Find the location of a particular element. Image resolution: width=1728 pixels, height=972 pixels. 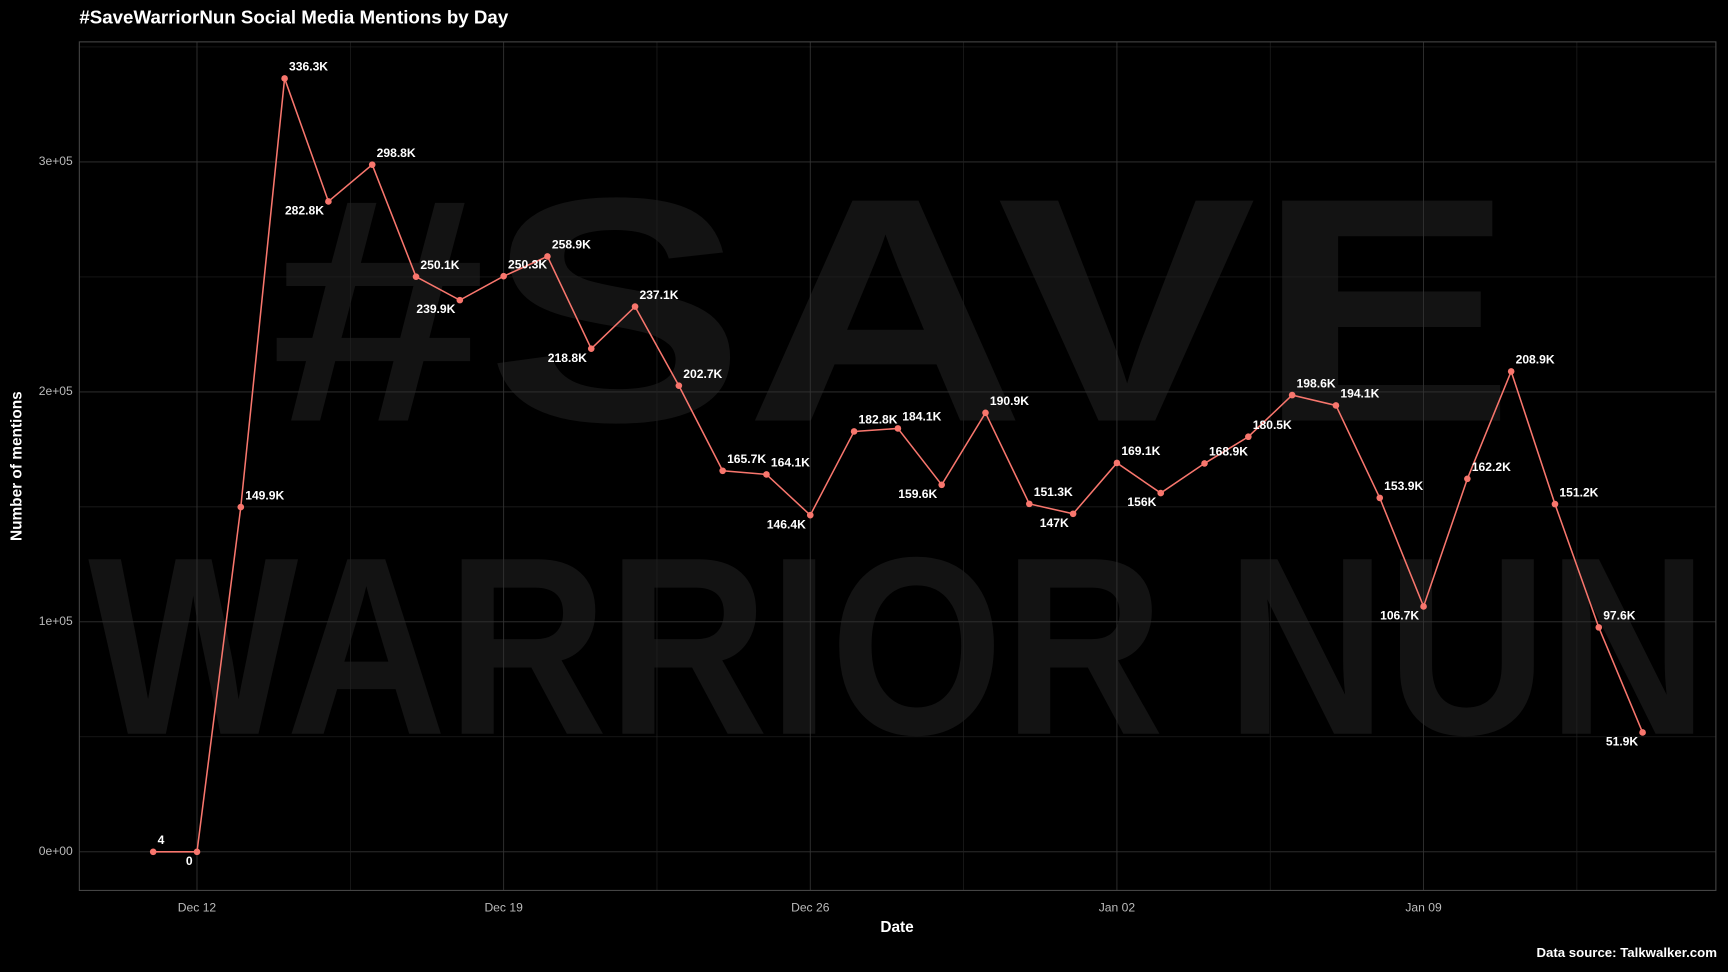

data-label: 151.2K is located at coordinates (1578, 492).